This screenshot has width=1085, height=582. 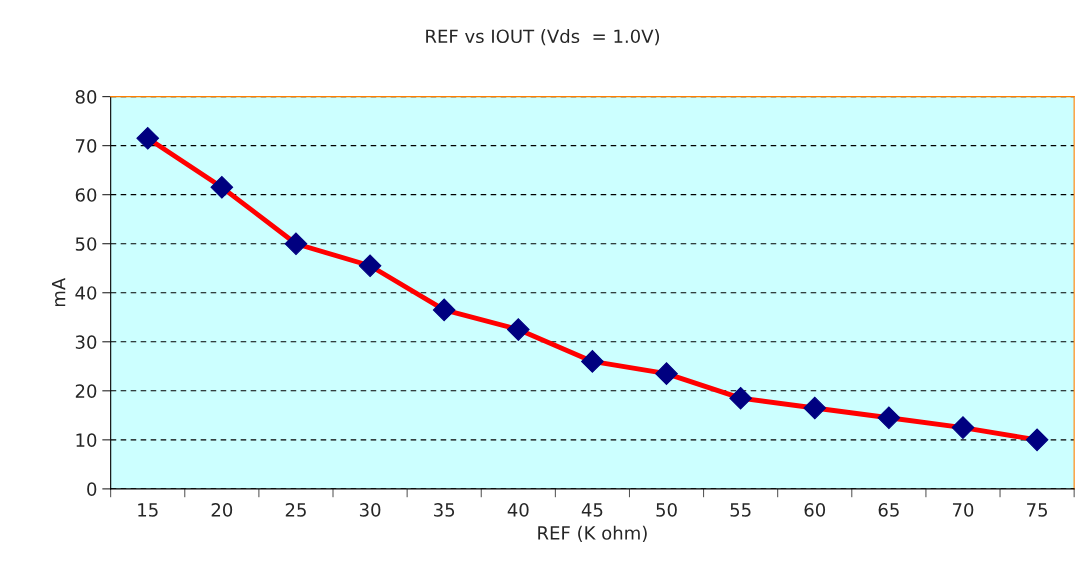 I want to click on x-tick-label: 15, so click(x=148, y=510).